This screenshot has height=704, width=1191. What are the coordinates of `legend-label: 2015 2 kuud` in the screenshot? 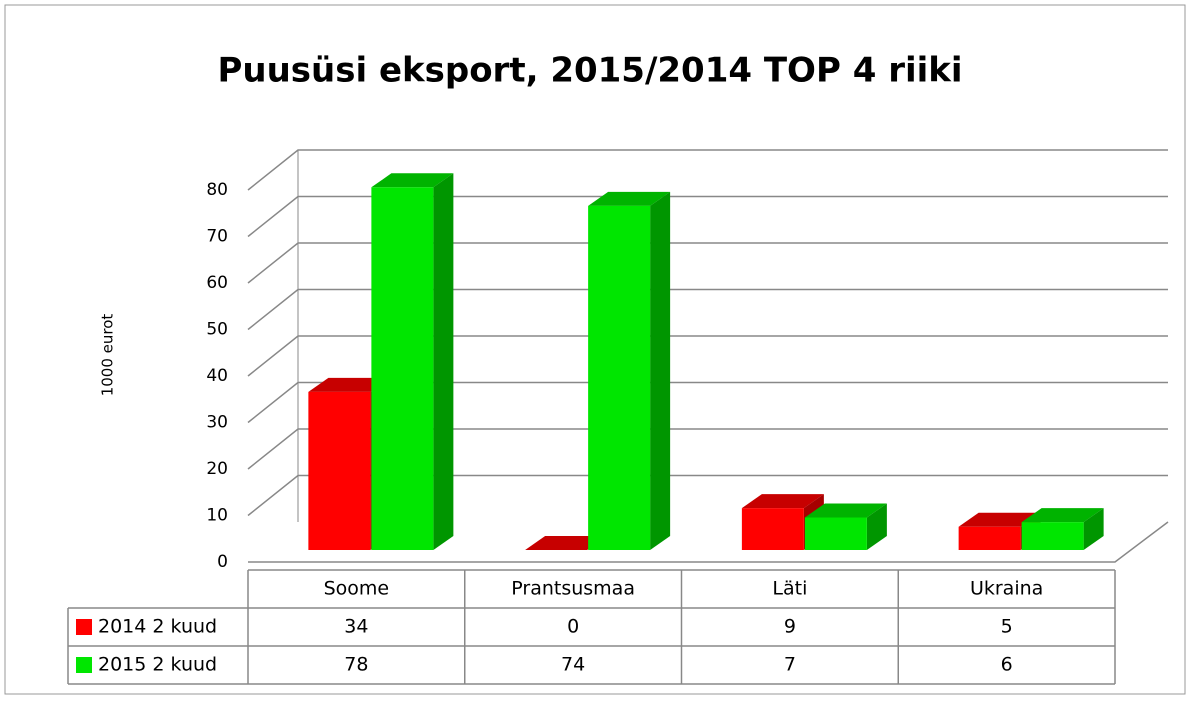 It's located at (157, 665).